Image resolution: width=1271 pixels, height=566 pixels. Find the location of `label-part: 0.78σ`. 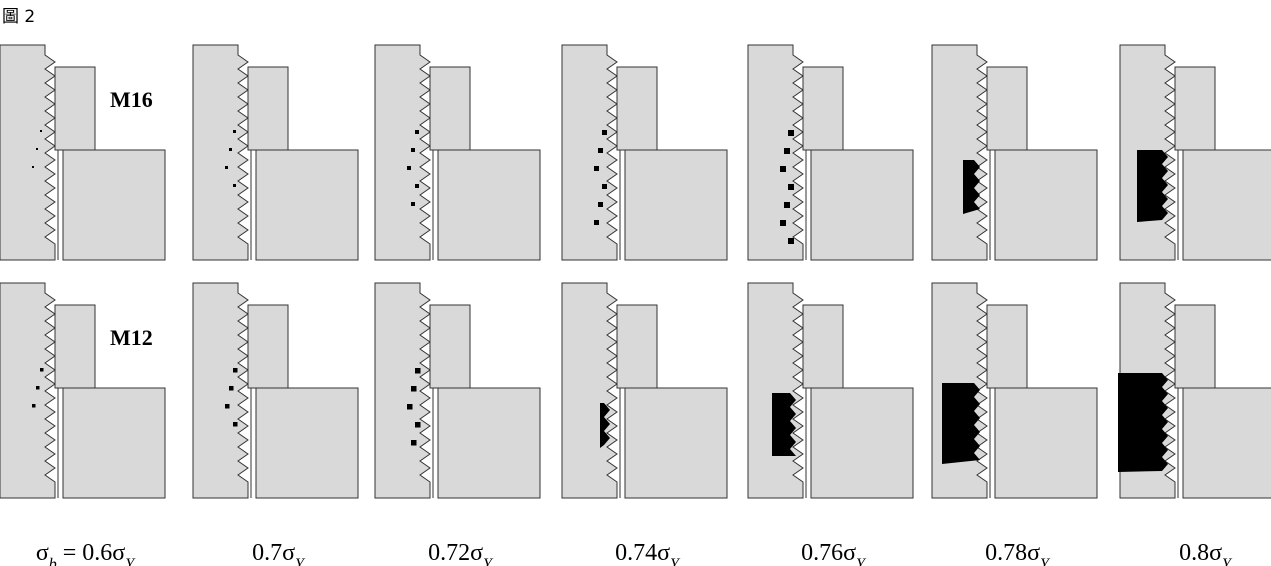

label-part: 0.78σ is located at coordinates (1012, 553).